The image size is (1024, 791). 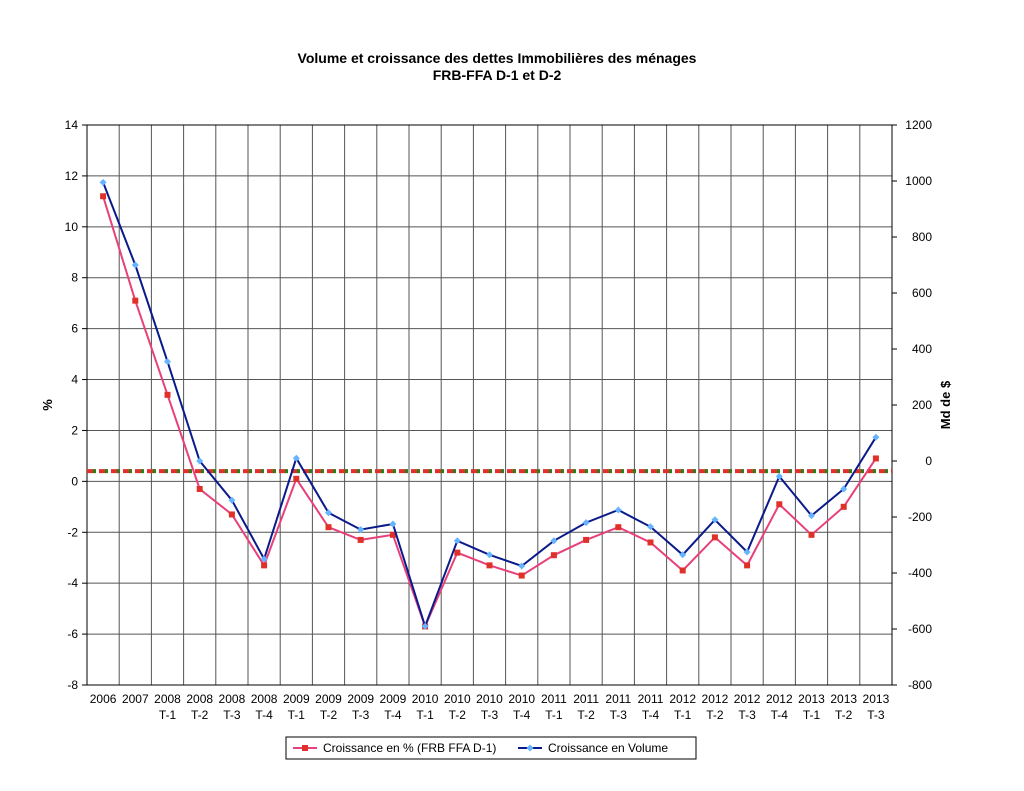 What do you see at coordinates (409, 748) in the screenshot?
I see `legend-label: Croissance en % (FRB FFA D-1)` at bounding box center [409, 748].